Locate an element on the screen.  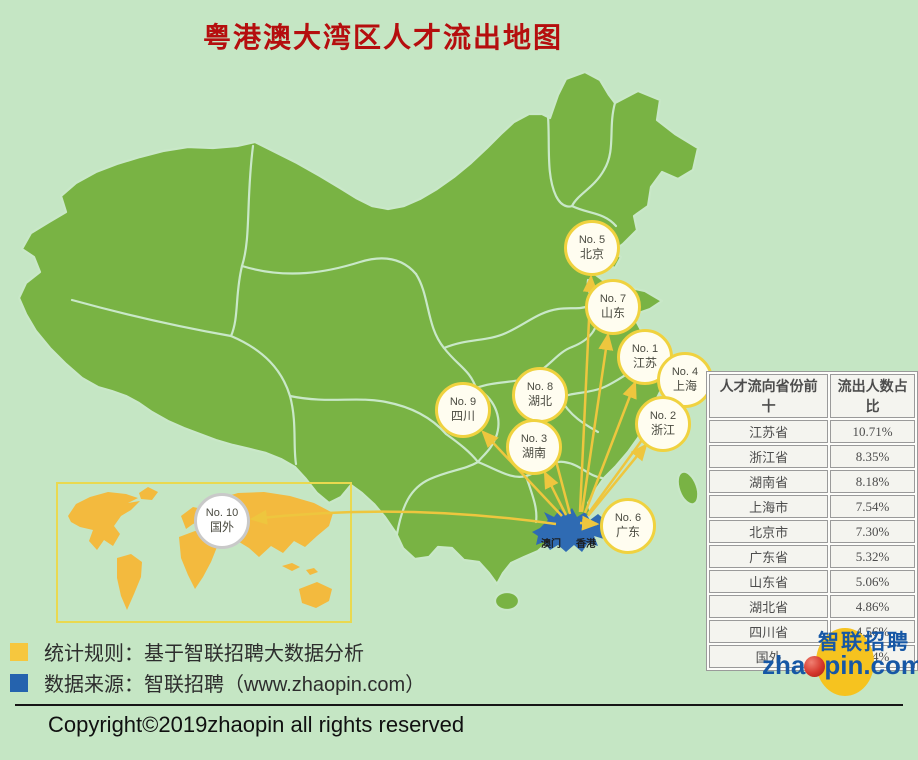
bubble-region: 北京 is located at coordinates (591, 254).